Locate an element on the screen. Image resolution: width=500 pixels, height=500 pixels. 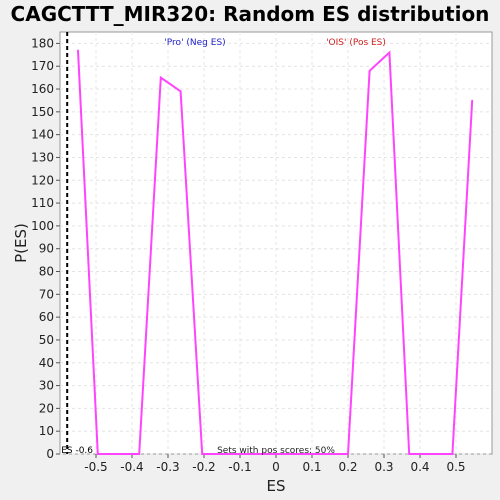
pos-es-label: 'OIS' (Pos ES) is located at coordinates (356, 43).